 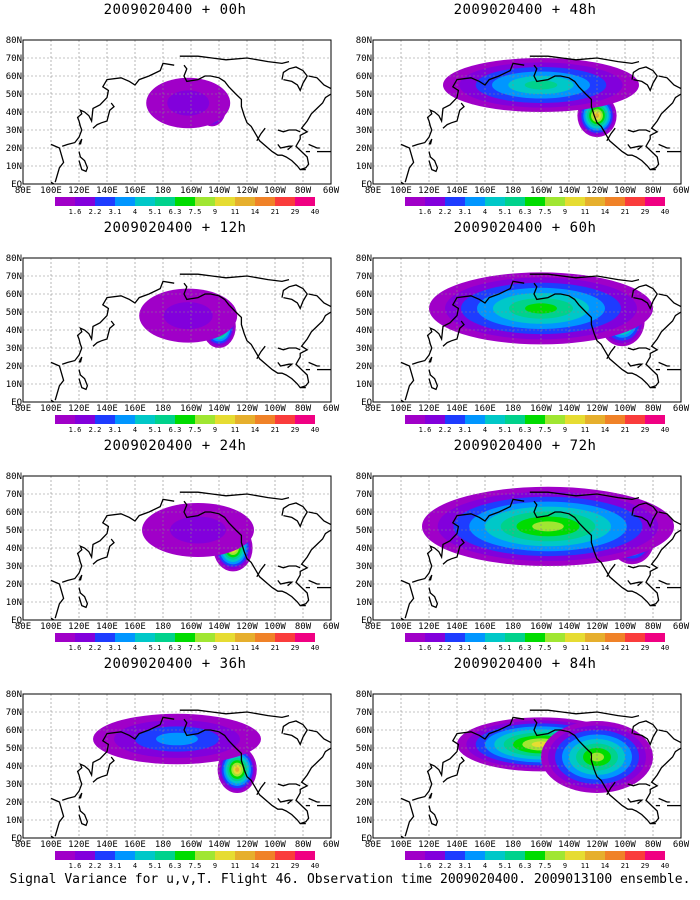 What do you see at coordinates (513, 845) in the screenshot?
I see `x-tick-label: 180` at bounding box center [513, 845].